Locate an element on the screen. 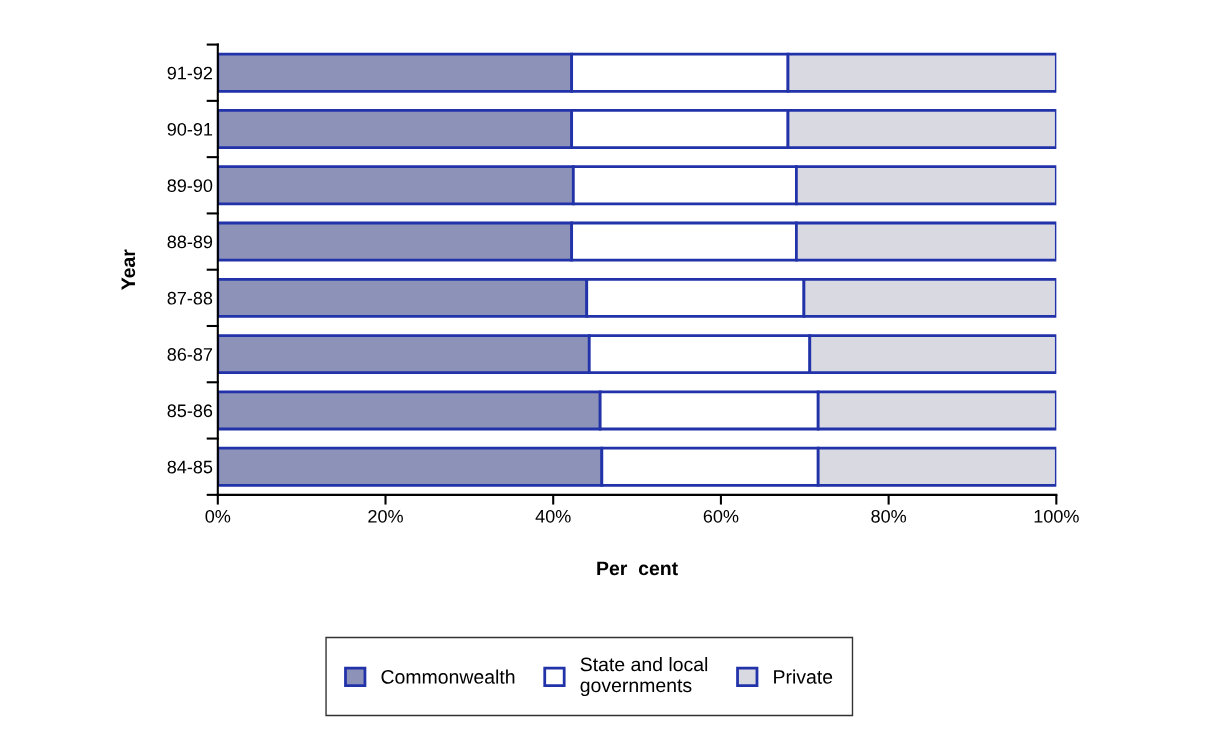 The image size is (1210, 743). x-tick-label: 0% is located at coordinates (218, 516).